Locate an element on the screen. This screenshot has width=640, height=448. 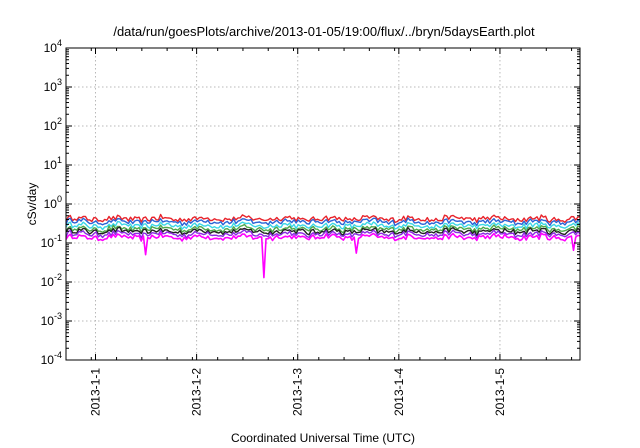
y-tick-label: 10⁻¹ is located at coordinates (51, 241).